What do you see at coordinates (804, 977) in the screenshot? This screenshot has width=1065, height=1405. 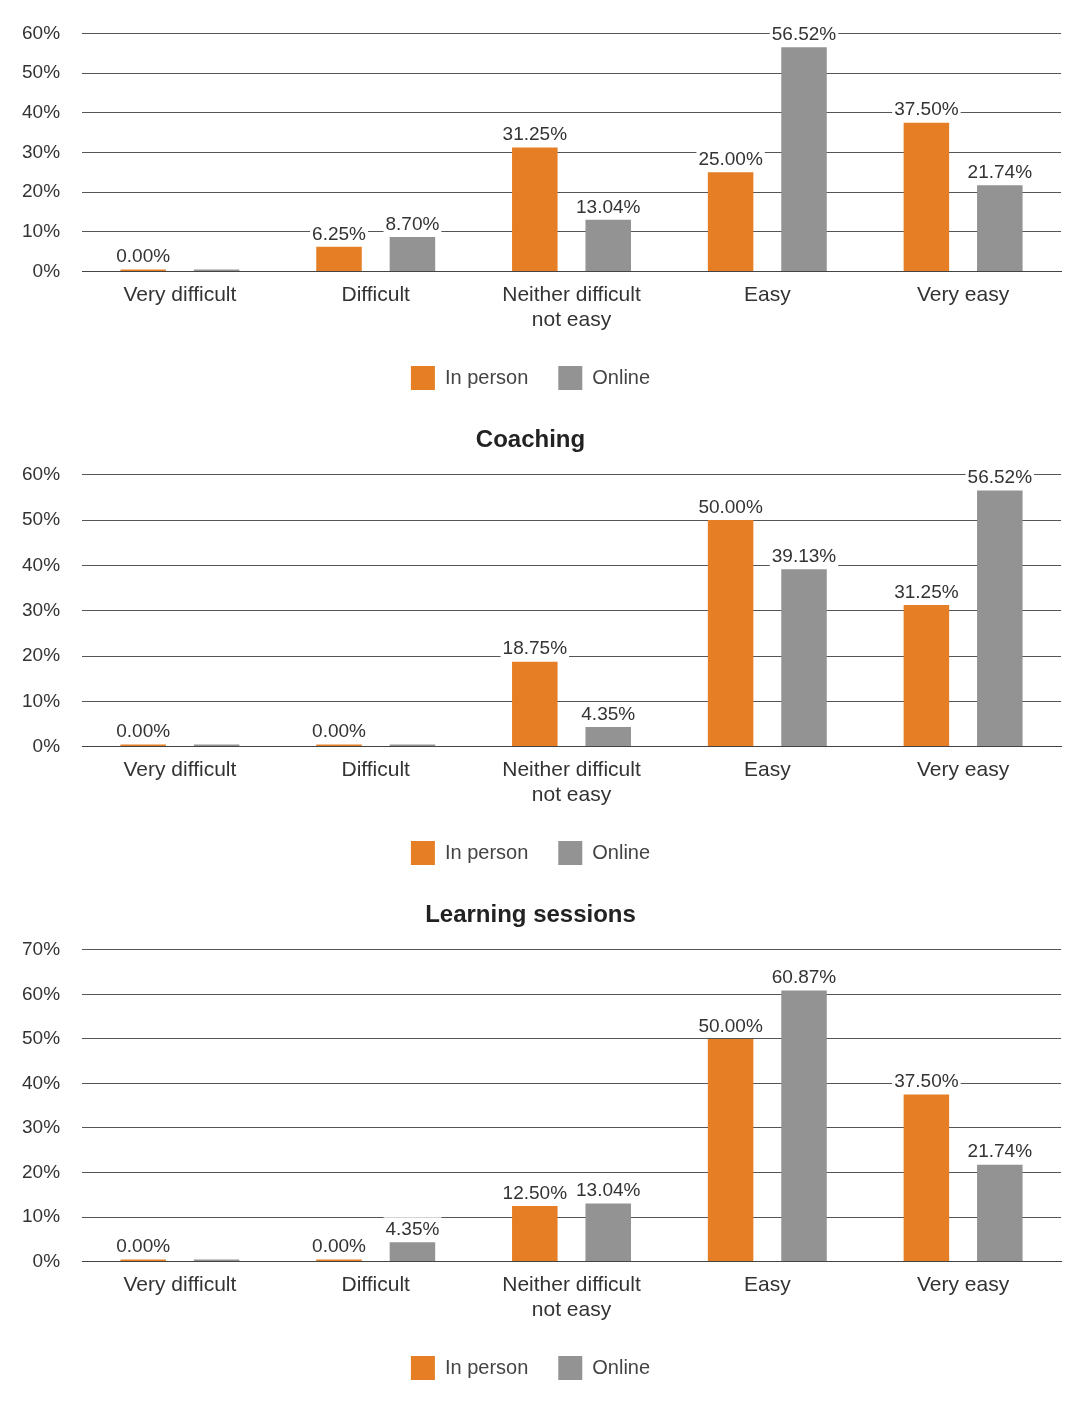 I see `data-label: 60.87%` at bounding box center [804, 977].